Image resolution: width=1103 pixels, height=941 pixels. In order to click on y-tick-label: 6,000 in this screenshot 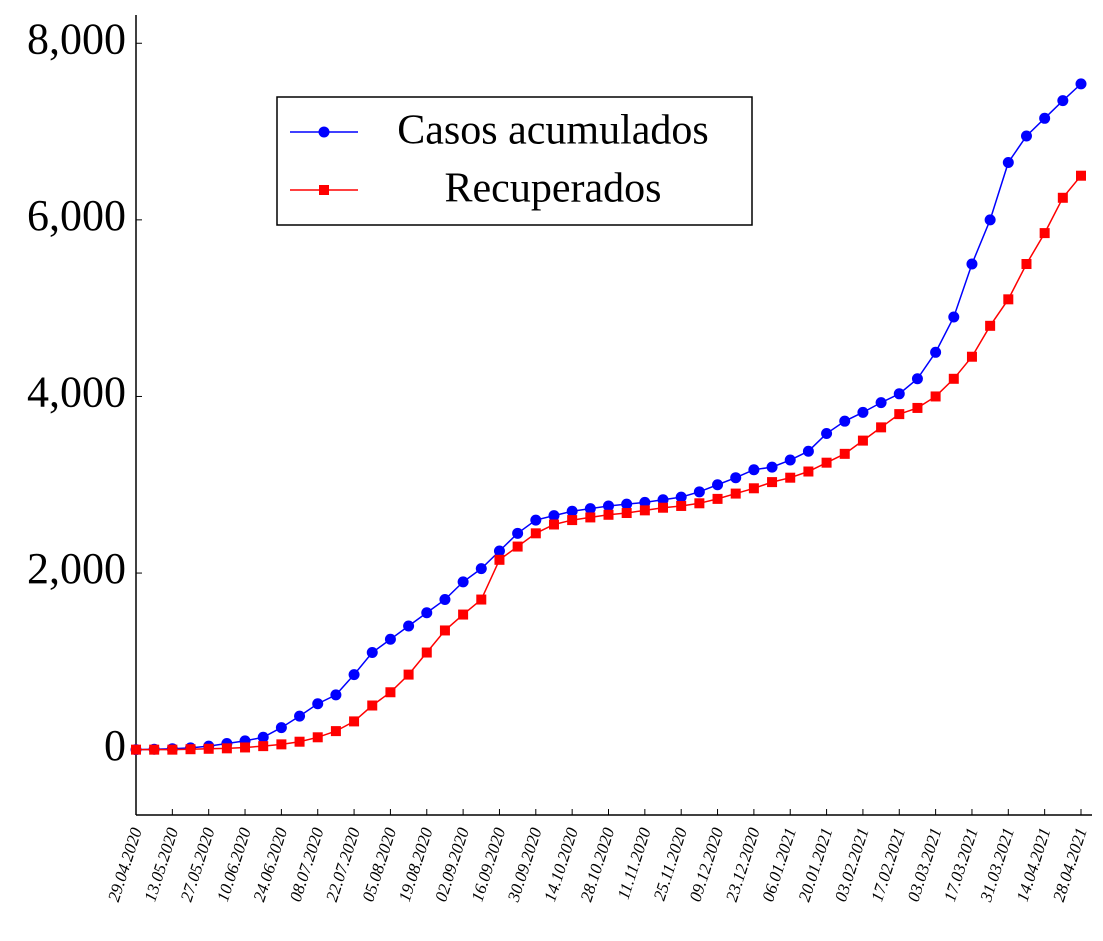, I will do `click(76, 215)`.